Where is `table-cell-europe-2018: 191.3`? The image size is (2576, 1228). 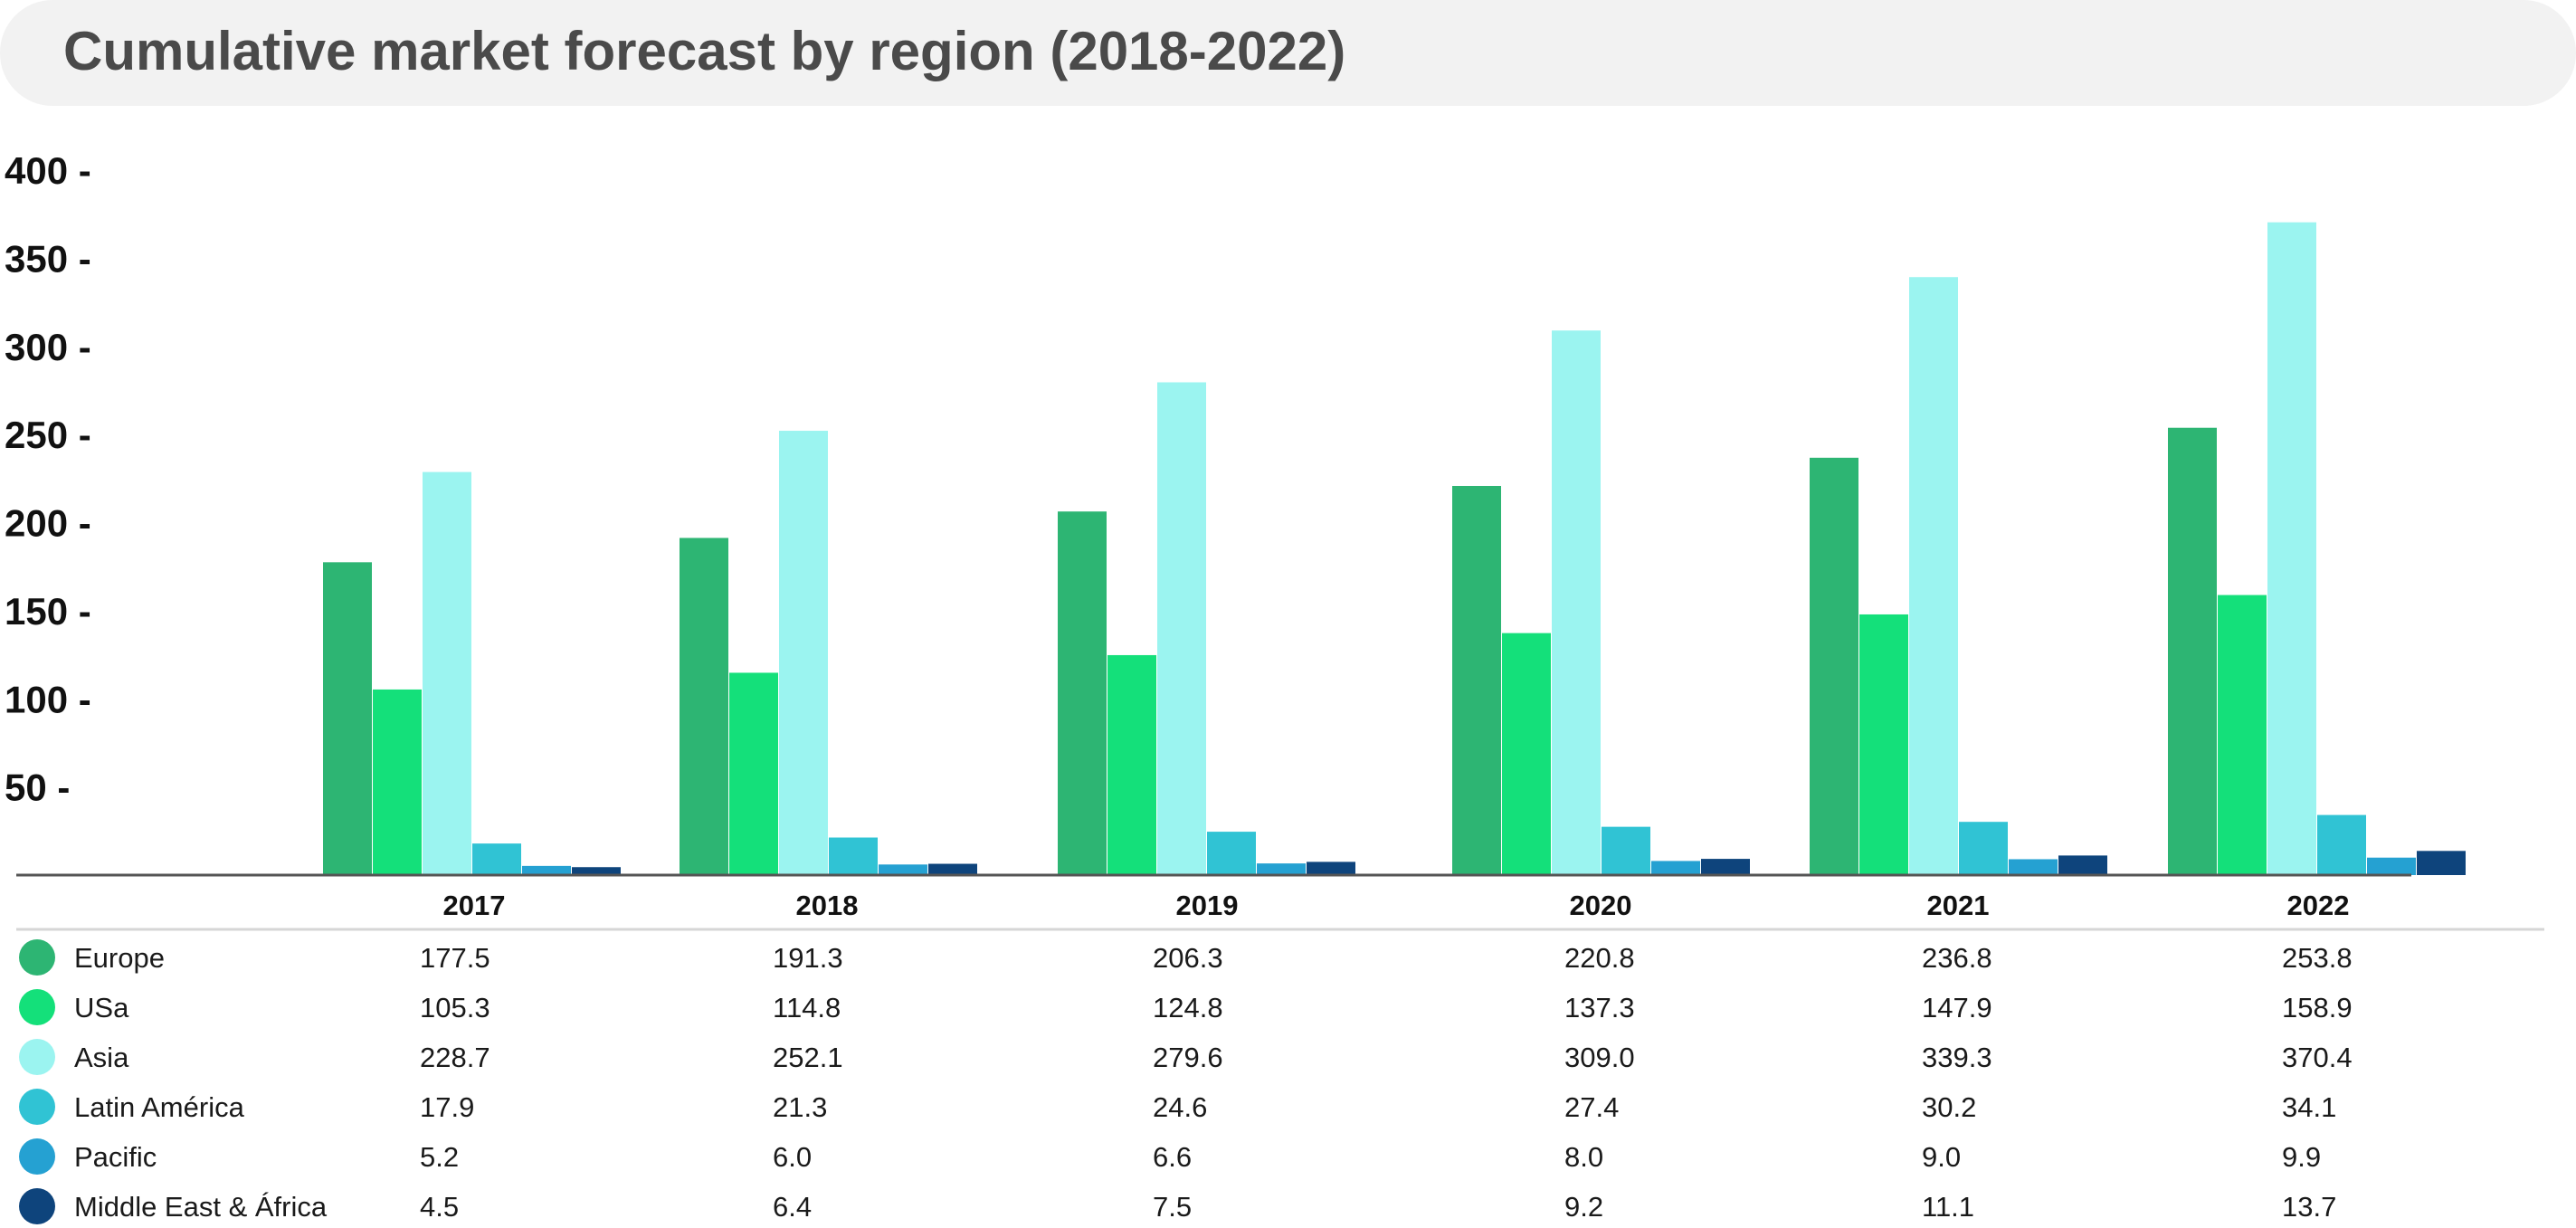
table-cell-europe-2018: 191.3 is located at coordinates (808, 958).